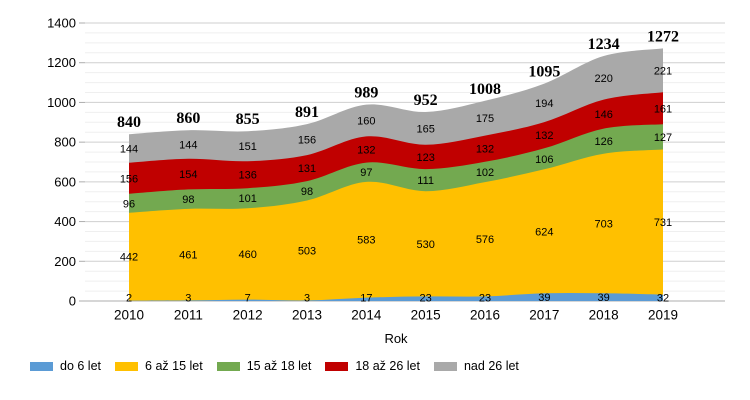 The width and height of the screenshot is (750, 400). I want to click on x-axis-label: 2017, so click(544, 315).